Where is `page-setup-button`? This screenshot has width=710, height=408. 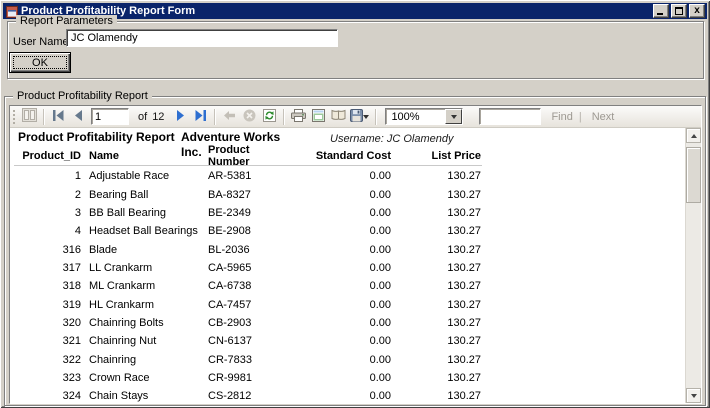
page-setup-button is located at coordinates (338, 117).